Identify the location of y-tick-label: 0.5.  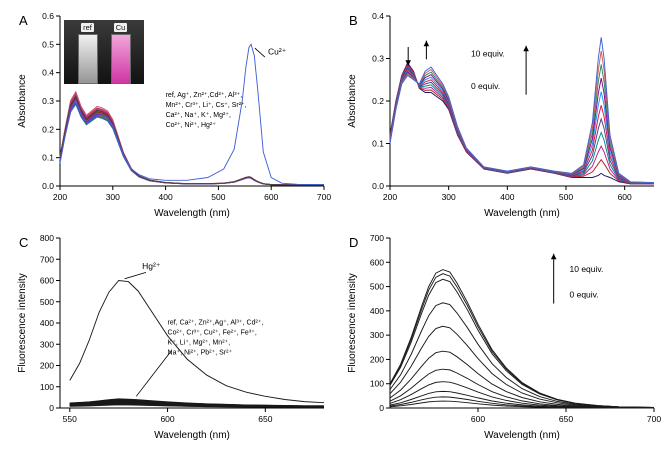
(48, 44).